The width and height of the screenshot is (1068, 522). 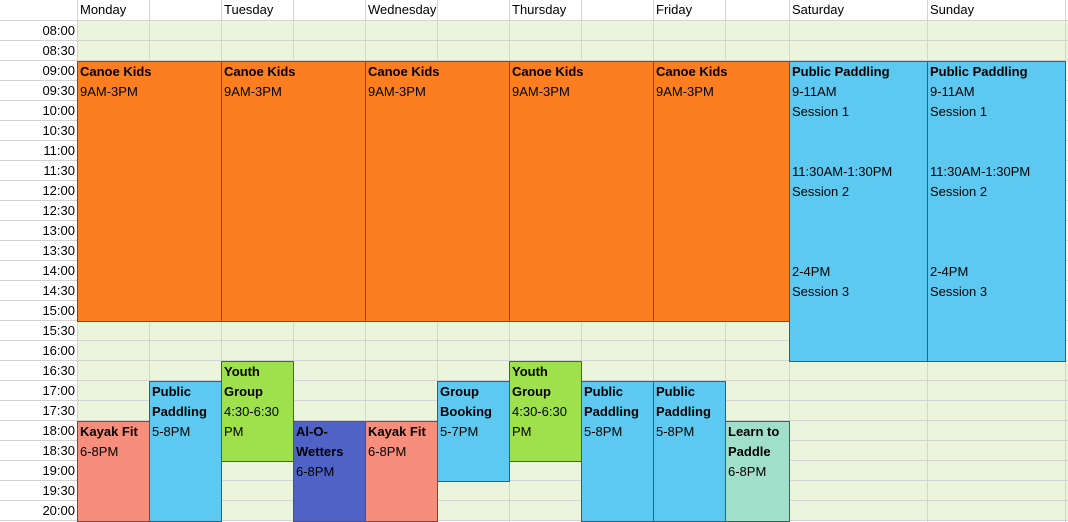 I want to click on time-label: 16:00, so click(x=58, y=350).